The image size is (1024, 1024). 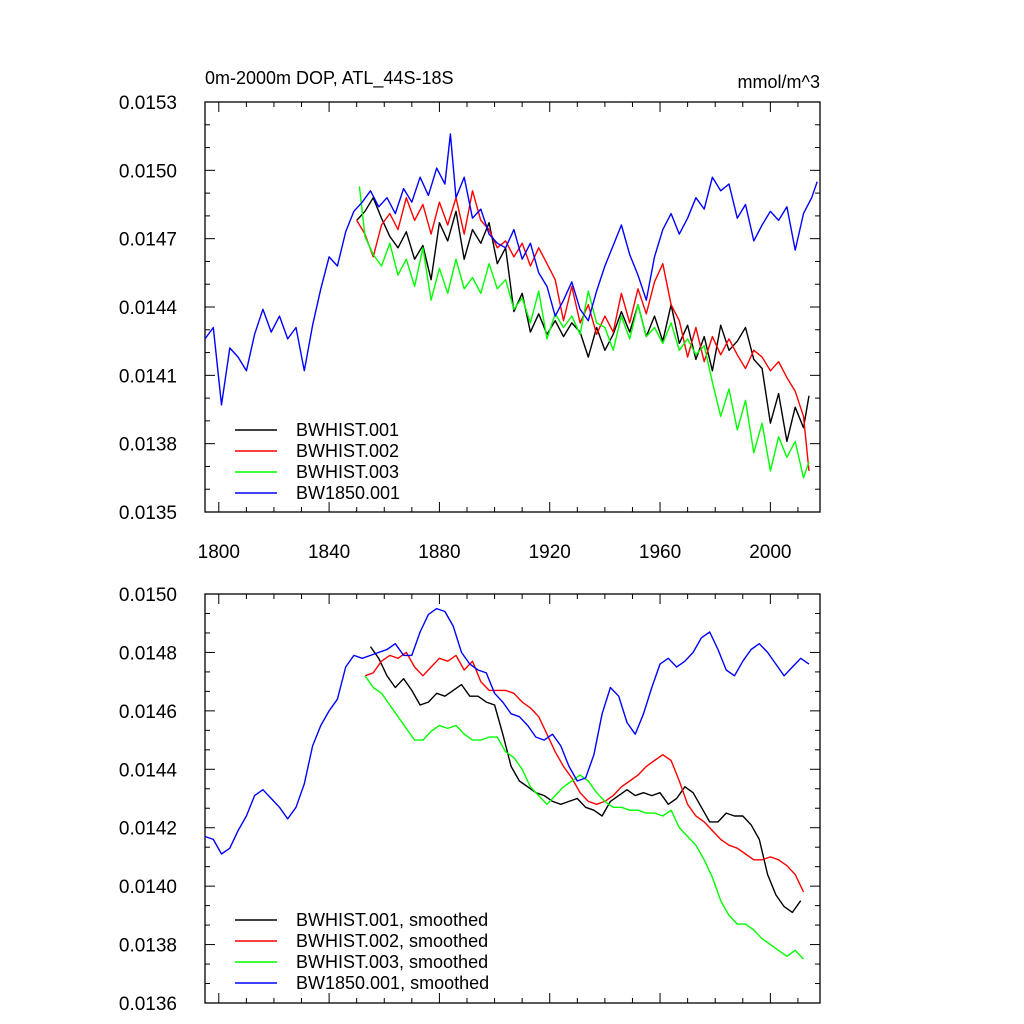 I want to click on y-tick-label: 0.0141, so click(x=148, y=376).